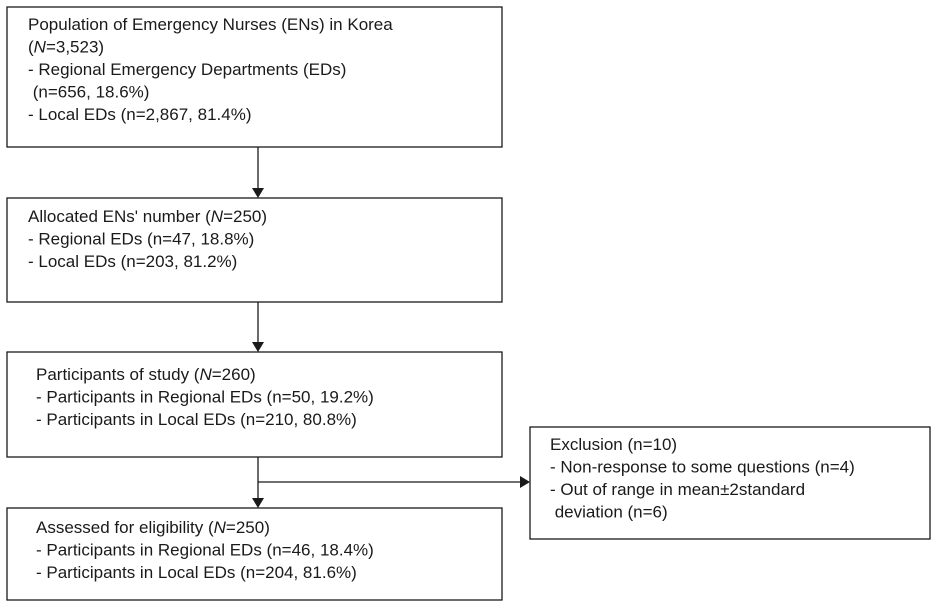 The width and height of the screenshot is (937, 607). What do you see at coordinates (119, 216) in the screenshot?
I see `text: Allocated ENs' number (` at bounding box center [119, 216].